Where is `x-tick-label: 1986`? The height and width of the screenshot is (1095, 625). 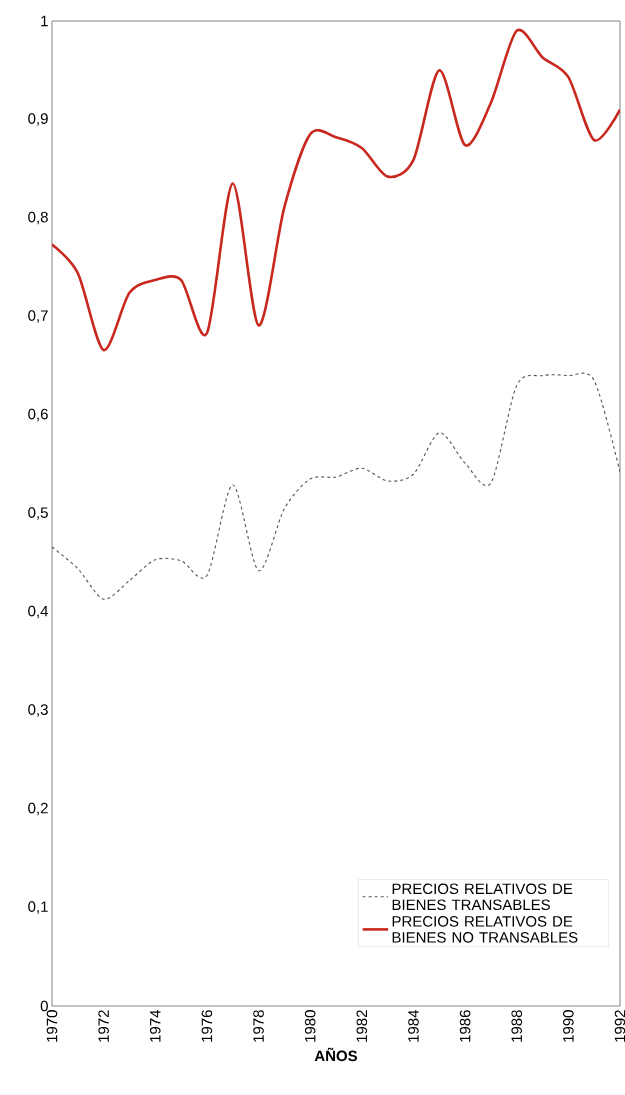
x-tick-label: 1986 is located at coordinates (465, 1026).